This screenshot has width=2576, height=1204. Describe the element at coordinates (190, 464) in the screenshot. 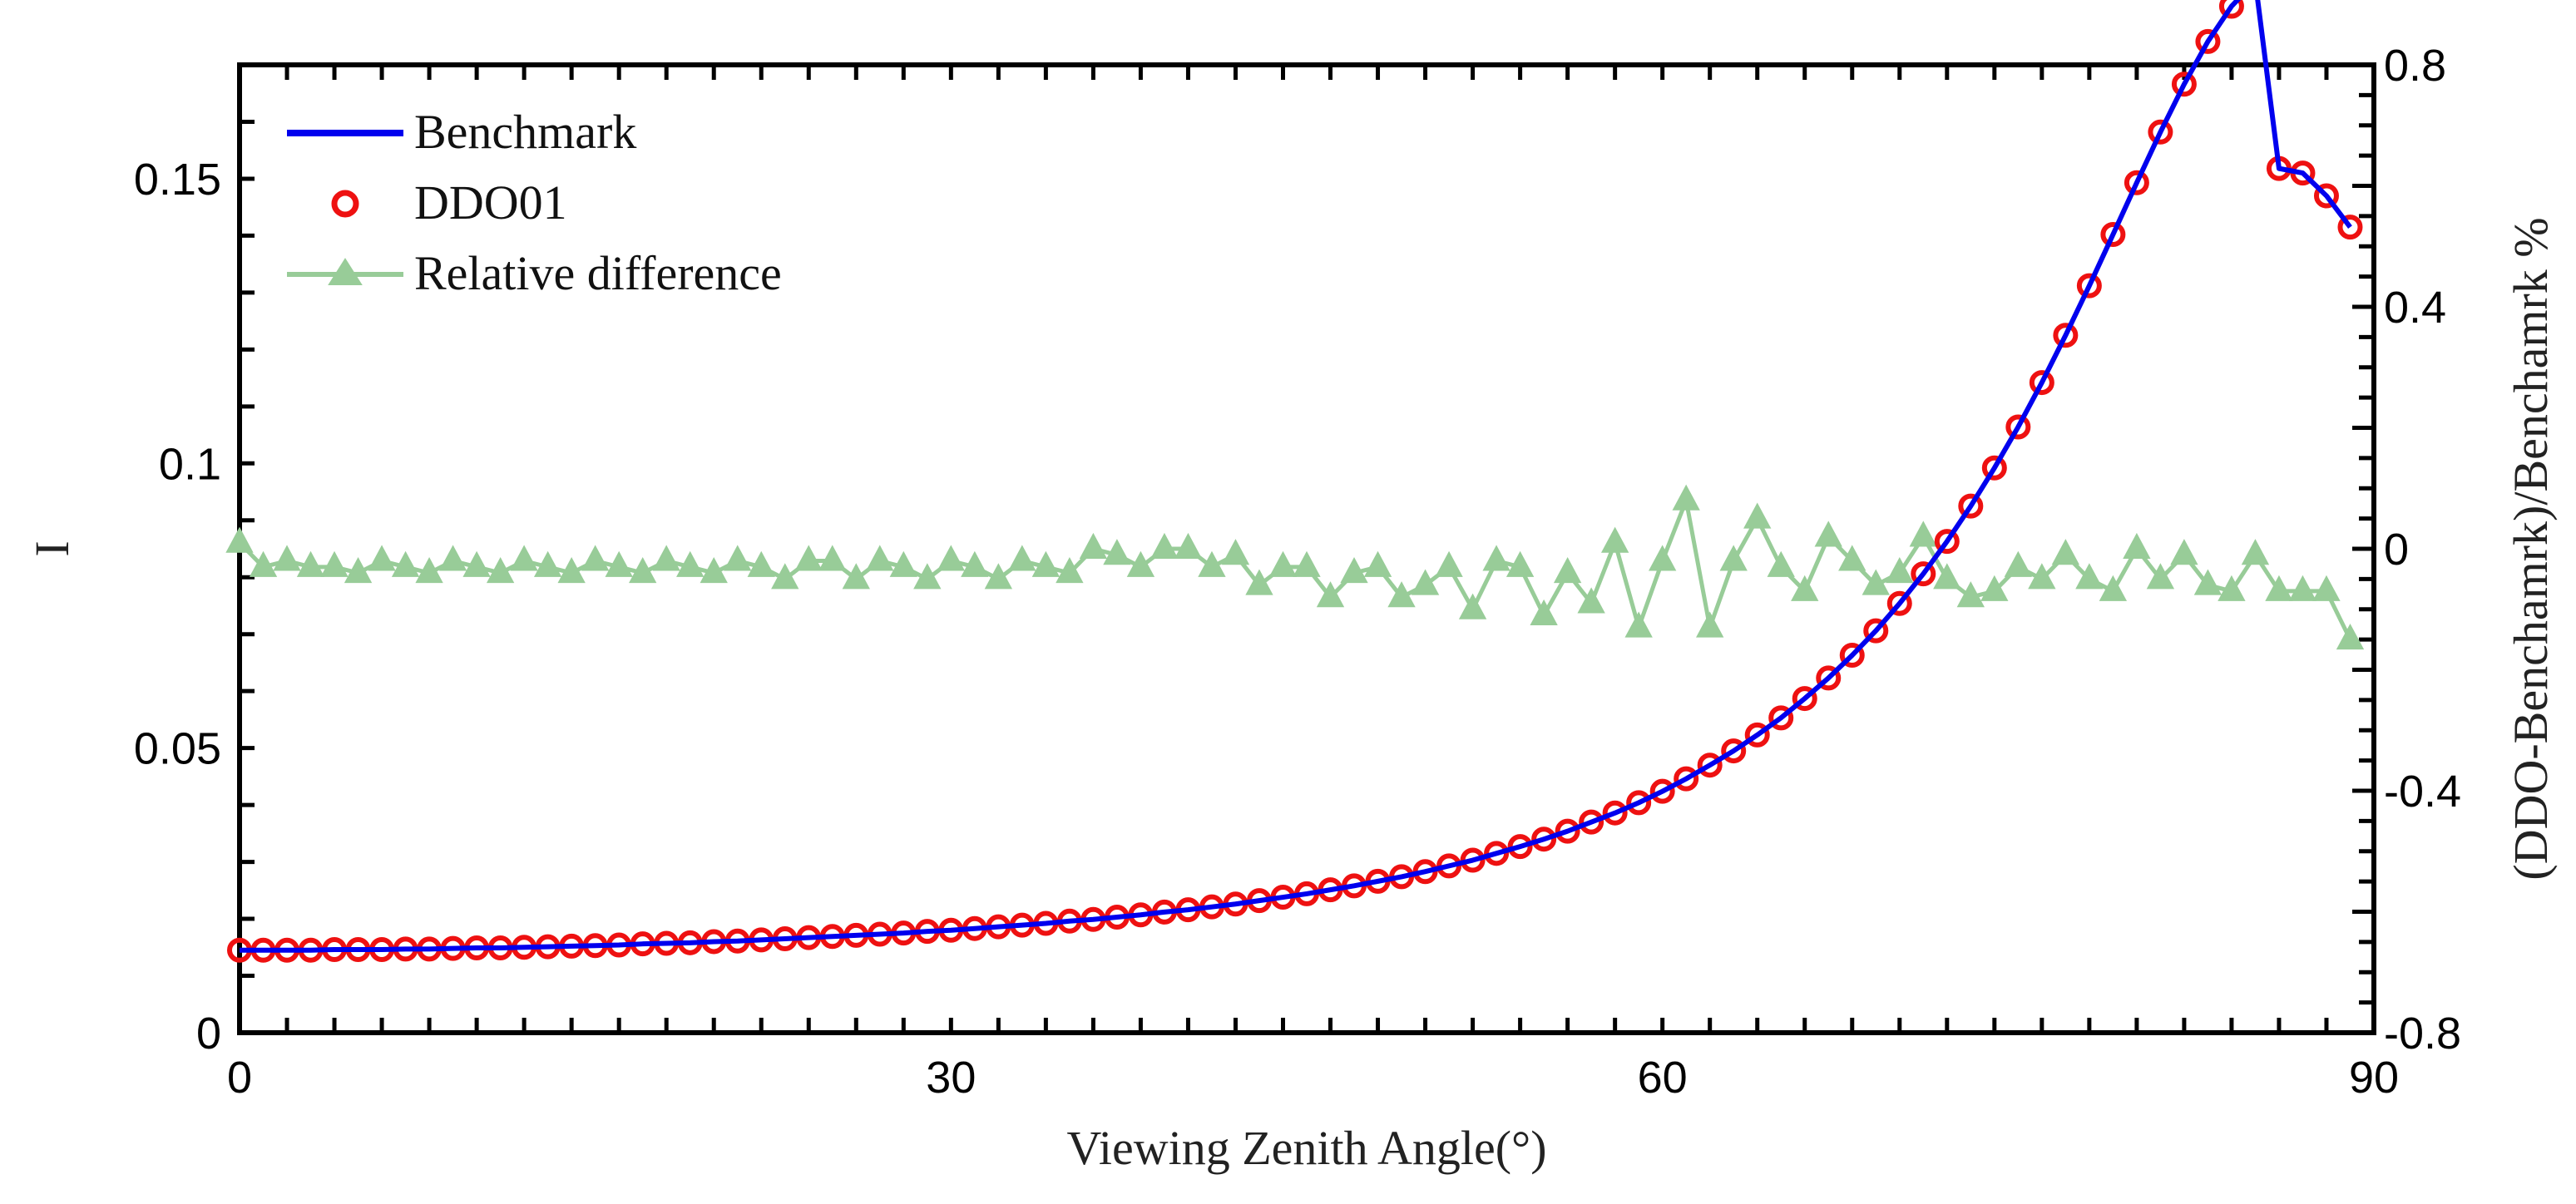

I see `y-tick-label: 0.1` at that location.